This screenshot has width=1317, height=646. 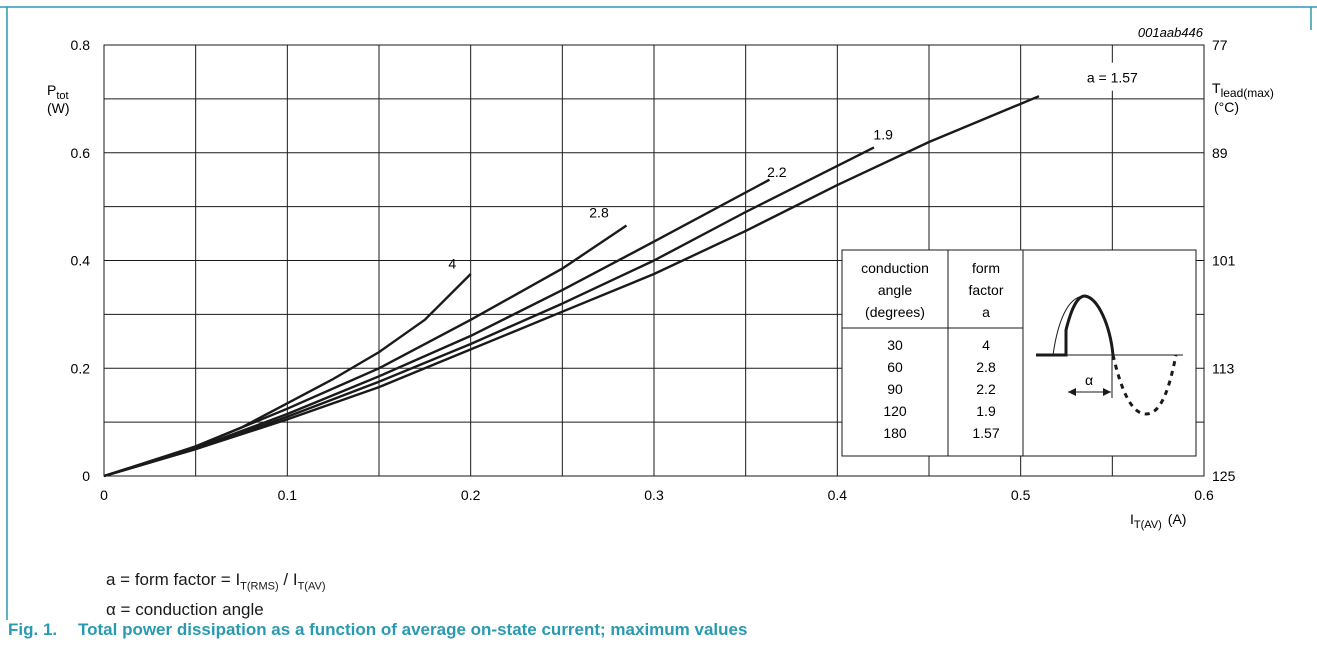 I want to click on x-tick-label: 0.2, so click(x=471, y=495).